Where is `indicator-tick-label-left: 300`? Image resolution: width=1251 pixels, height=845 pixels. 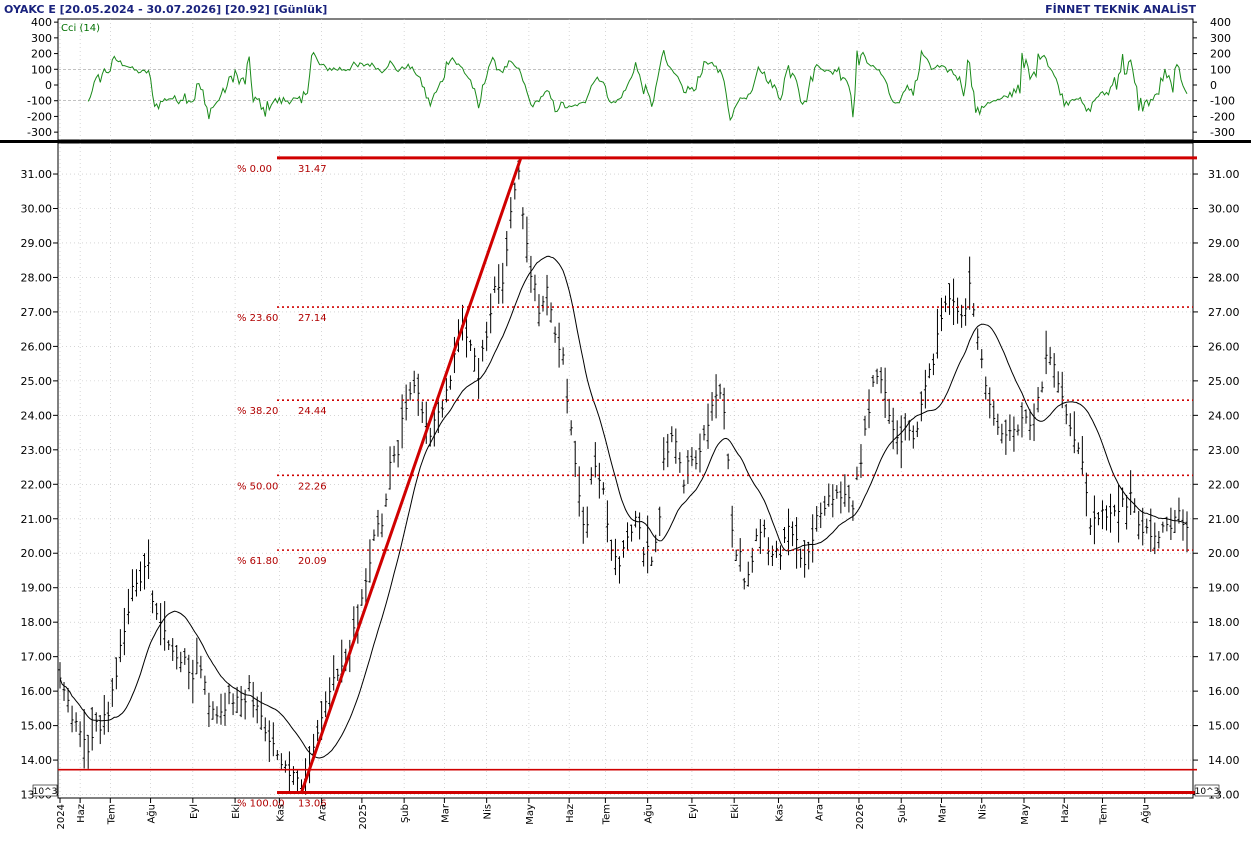 indicator-tick-label-left: 300 is located at coordinates (41, 38).